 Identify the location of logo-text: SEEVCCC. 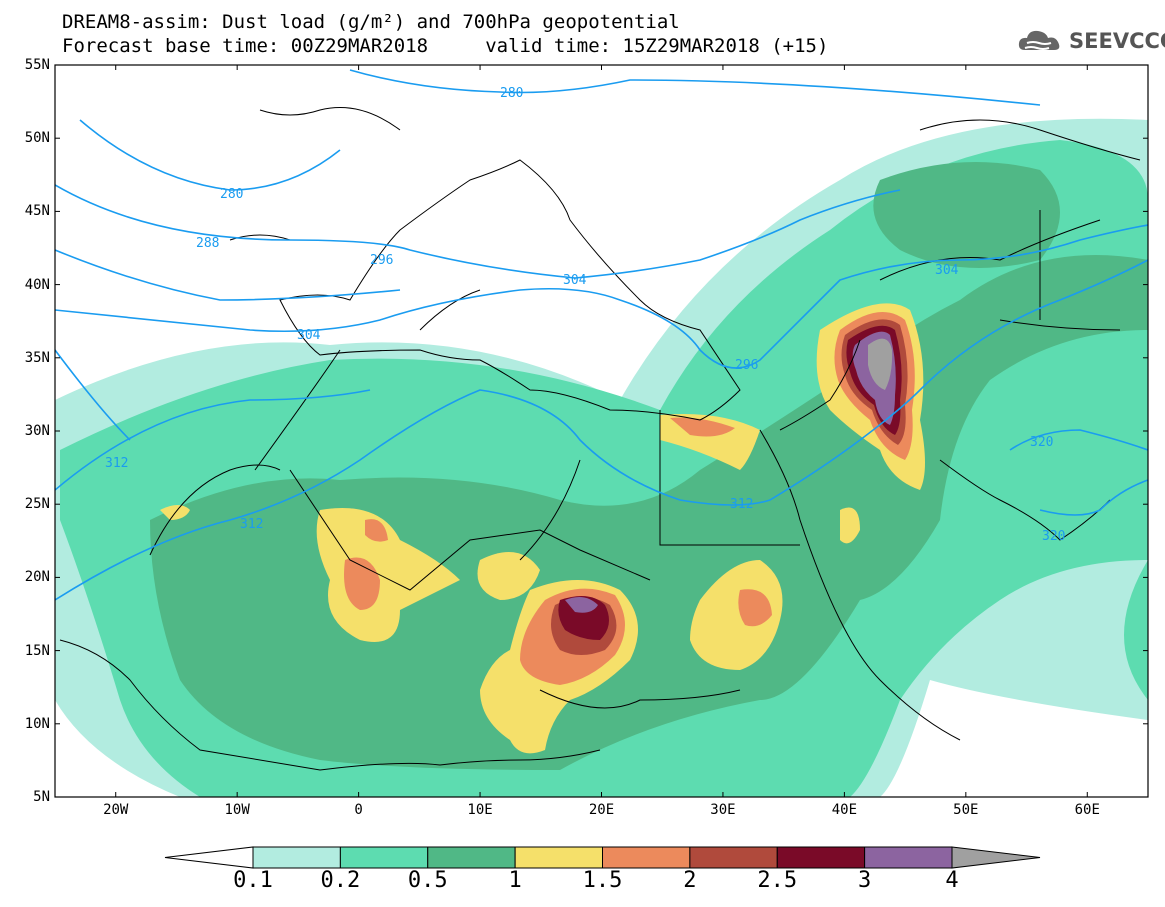
(1117, 41).